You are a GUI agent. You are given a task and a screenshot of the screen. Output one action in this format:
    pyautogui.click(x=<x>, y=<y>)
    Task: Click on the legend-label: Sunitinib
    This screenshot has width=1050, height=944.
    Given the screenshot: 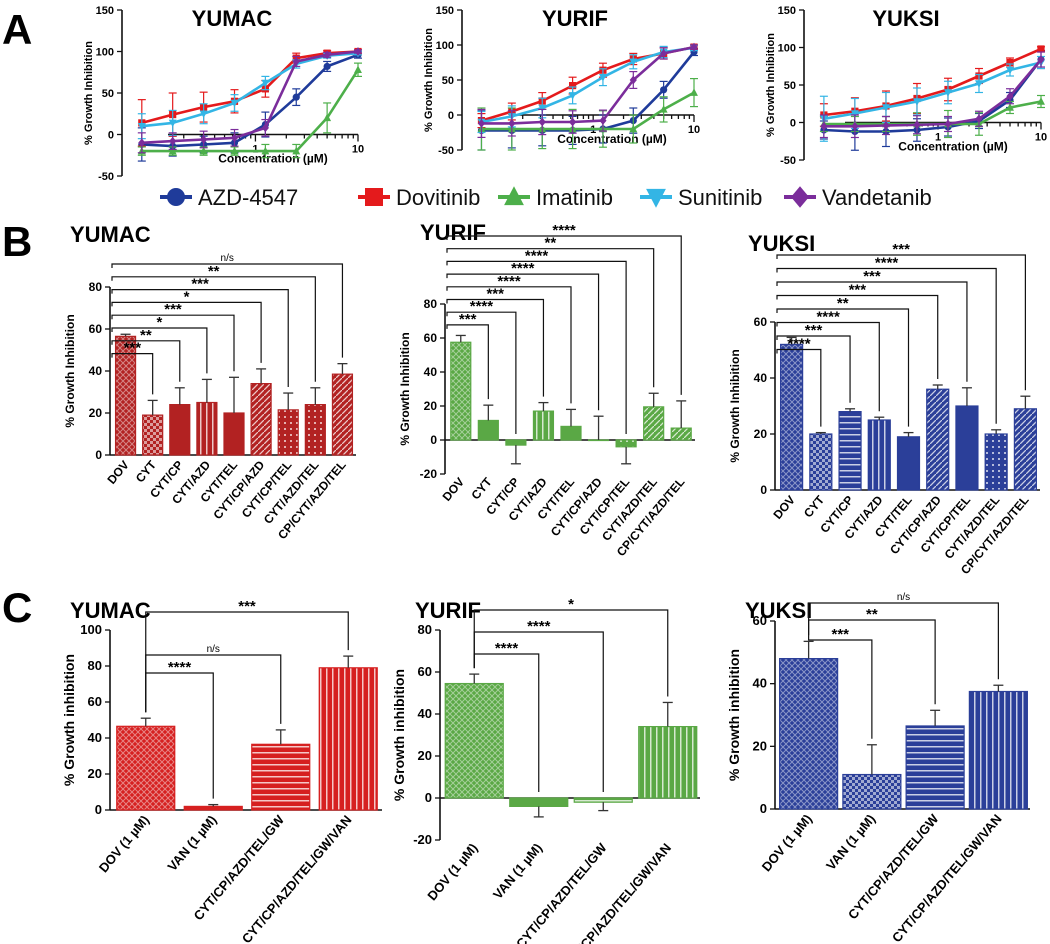 What is the action you would take?
    pyautogui.click(x=720, y=197)
    